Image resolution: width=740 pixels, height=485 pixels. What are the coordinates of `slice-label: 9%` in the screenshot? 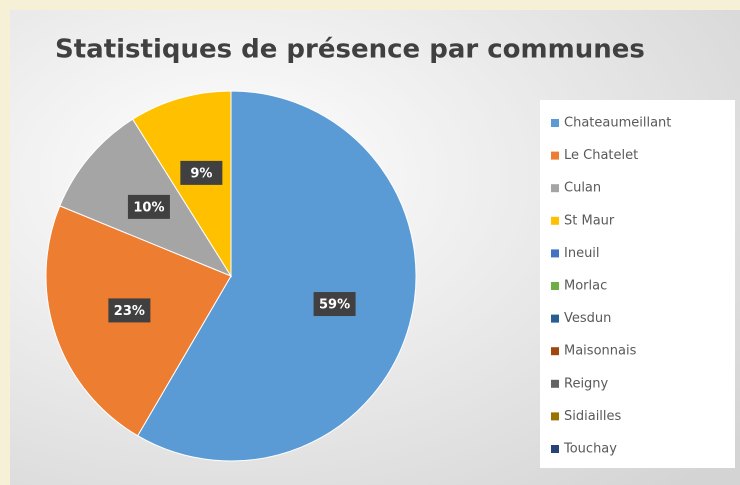 It's located at (201, 173).